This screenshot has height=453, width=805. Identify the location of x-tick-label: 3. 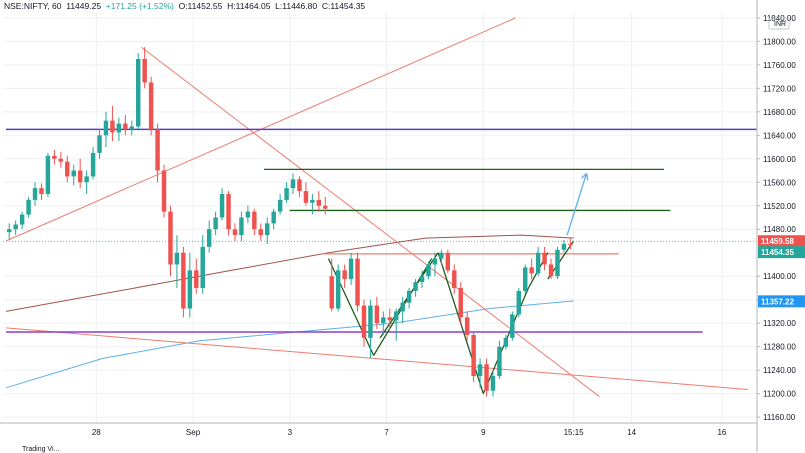
(290, 432).